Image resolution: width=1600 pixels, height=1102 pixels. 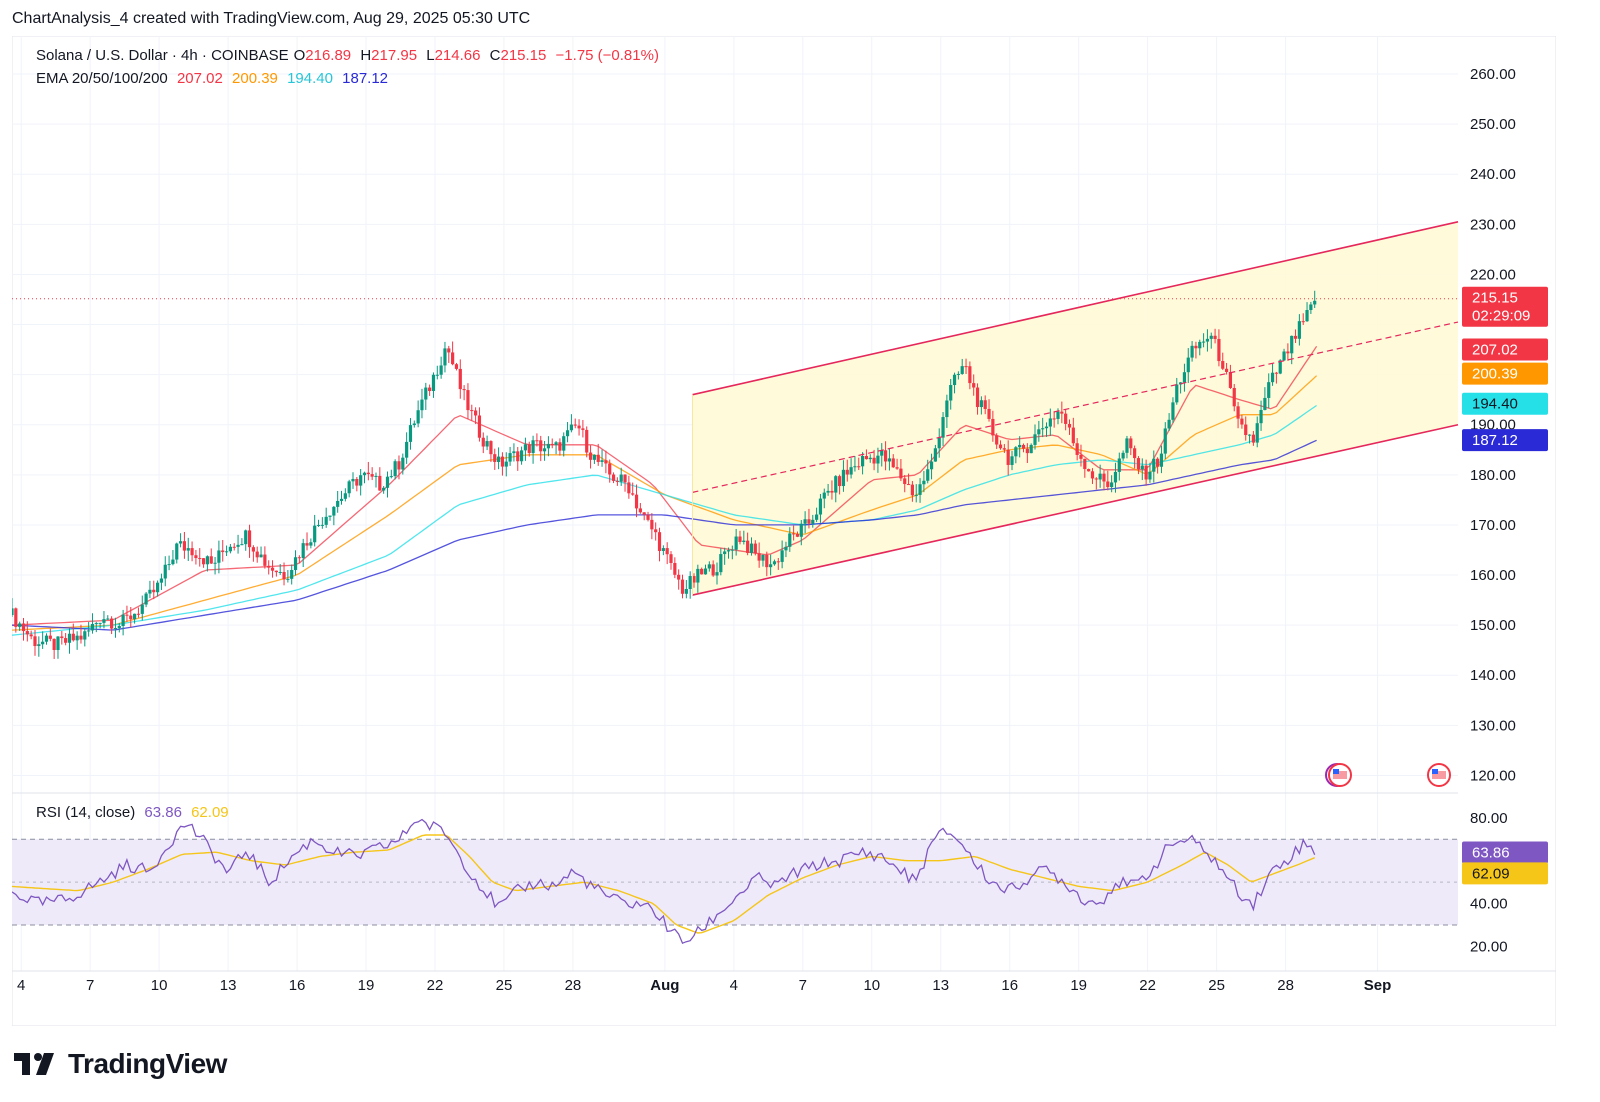 What do you see at coordinates (1338, 775) in the screenshot?
I see `us-flag-event-icon` at bounding box center [1338, 775].